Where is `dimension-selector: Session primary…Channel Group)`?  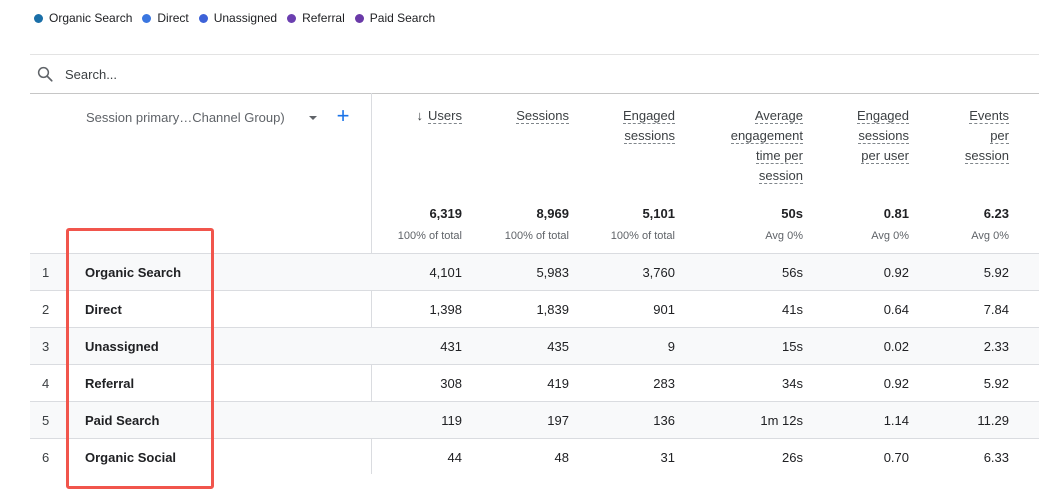
dimension-selector: Session primary…Channel Group) is located at coordinates (185, 117).